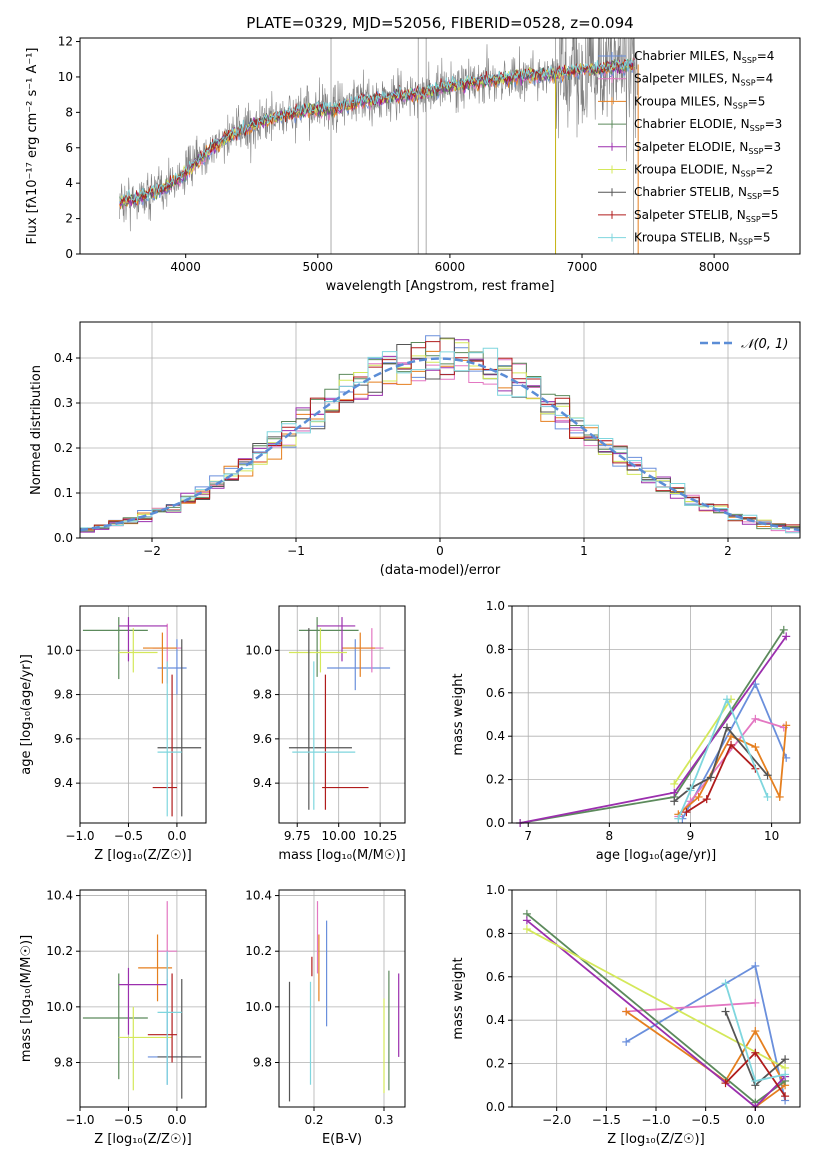 This screenshot has height=1170, width=819. I want to click on x-tick-label: 7, so click(528, 836).